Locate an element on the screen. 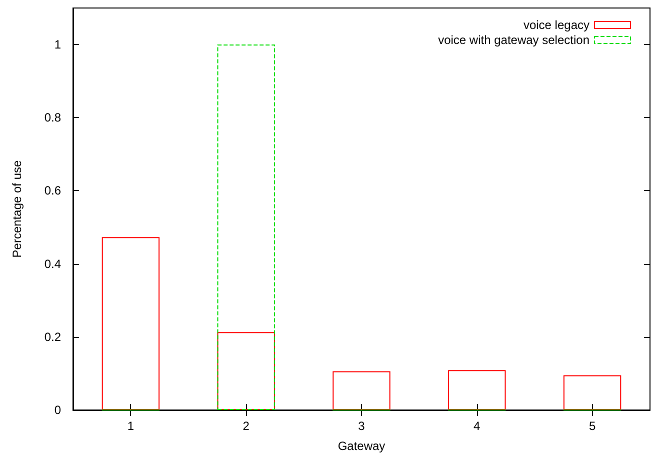  y-tick-label: 0.8 is located at coordinates (53, 117).